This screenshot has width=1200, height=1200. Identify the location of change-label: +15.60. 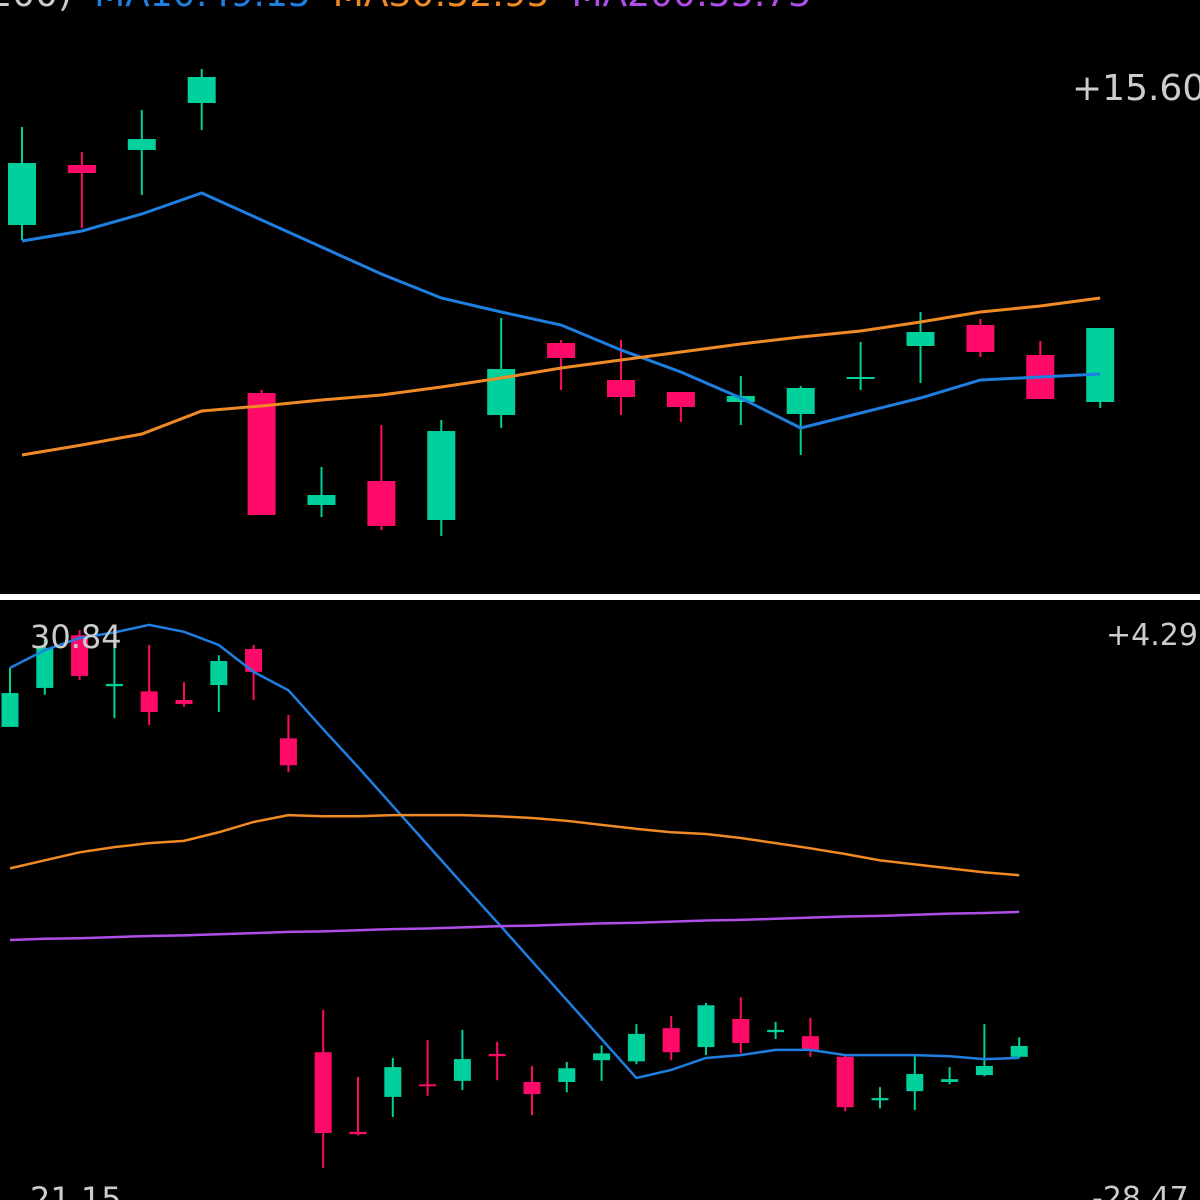
(1136, 88).